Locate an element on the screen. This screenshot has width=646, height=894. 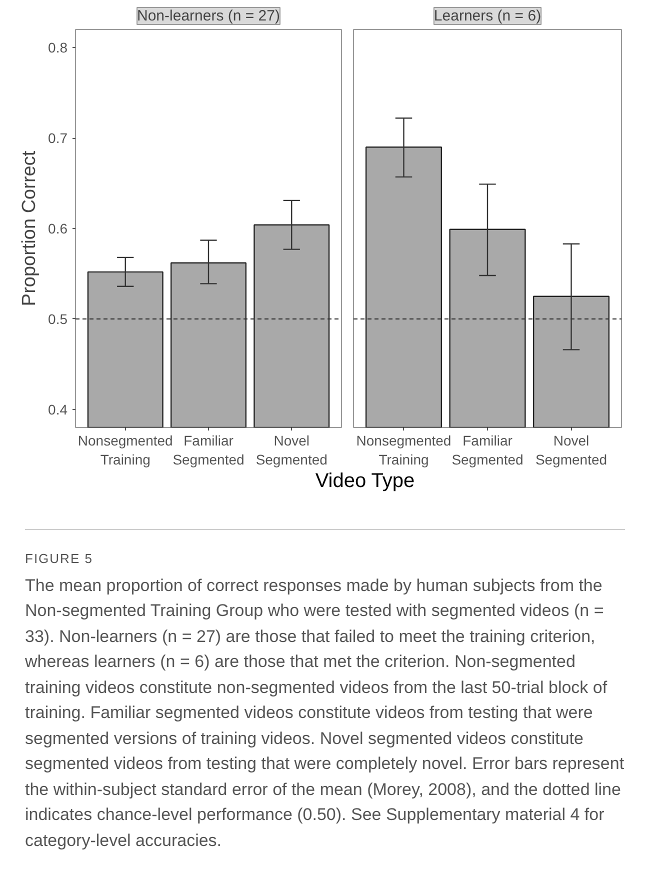
y-tick-label: 0.4 is located at coordinates (58, 409).